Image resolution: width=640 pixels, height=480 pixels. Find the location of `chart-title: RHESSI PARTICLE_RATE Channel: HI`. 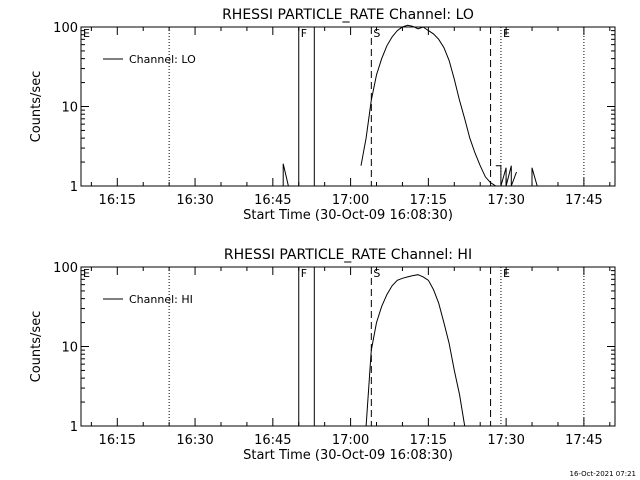

chart-title: RHESSI PARTICLE_RATE Channel: HI is located at coordinates (348, 255).